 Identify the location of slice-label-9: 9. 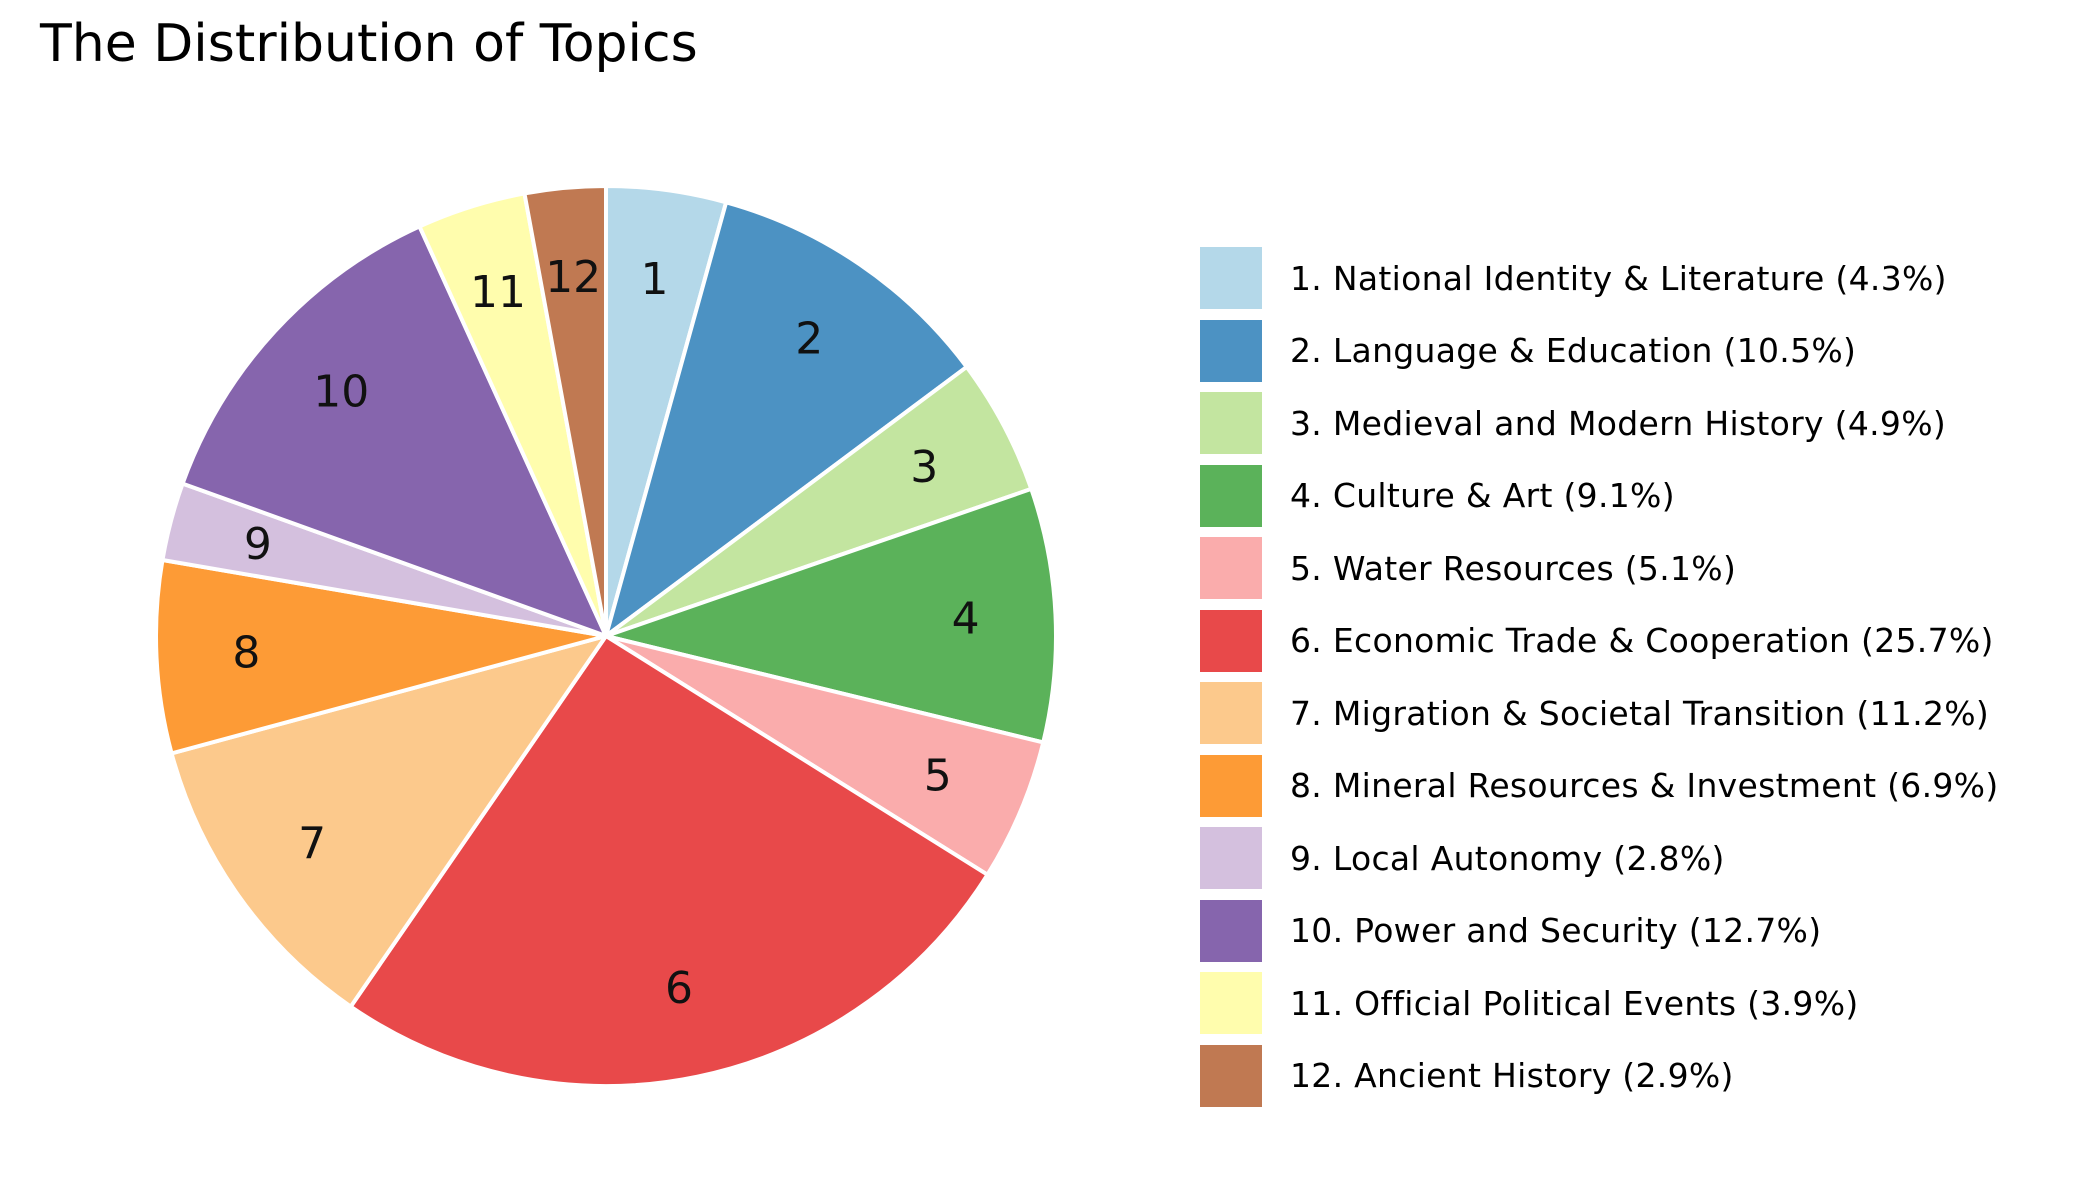
(258, 544).